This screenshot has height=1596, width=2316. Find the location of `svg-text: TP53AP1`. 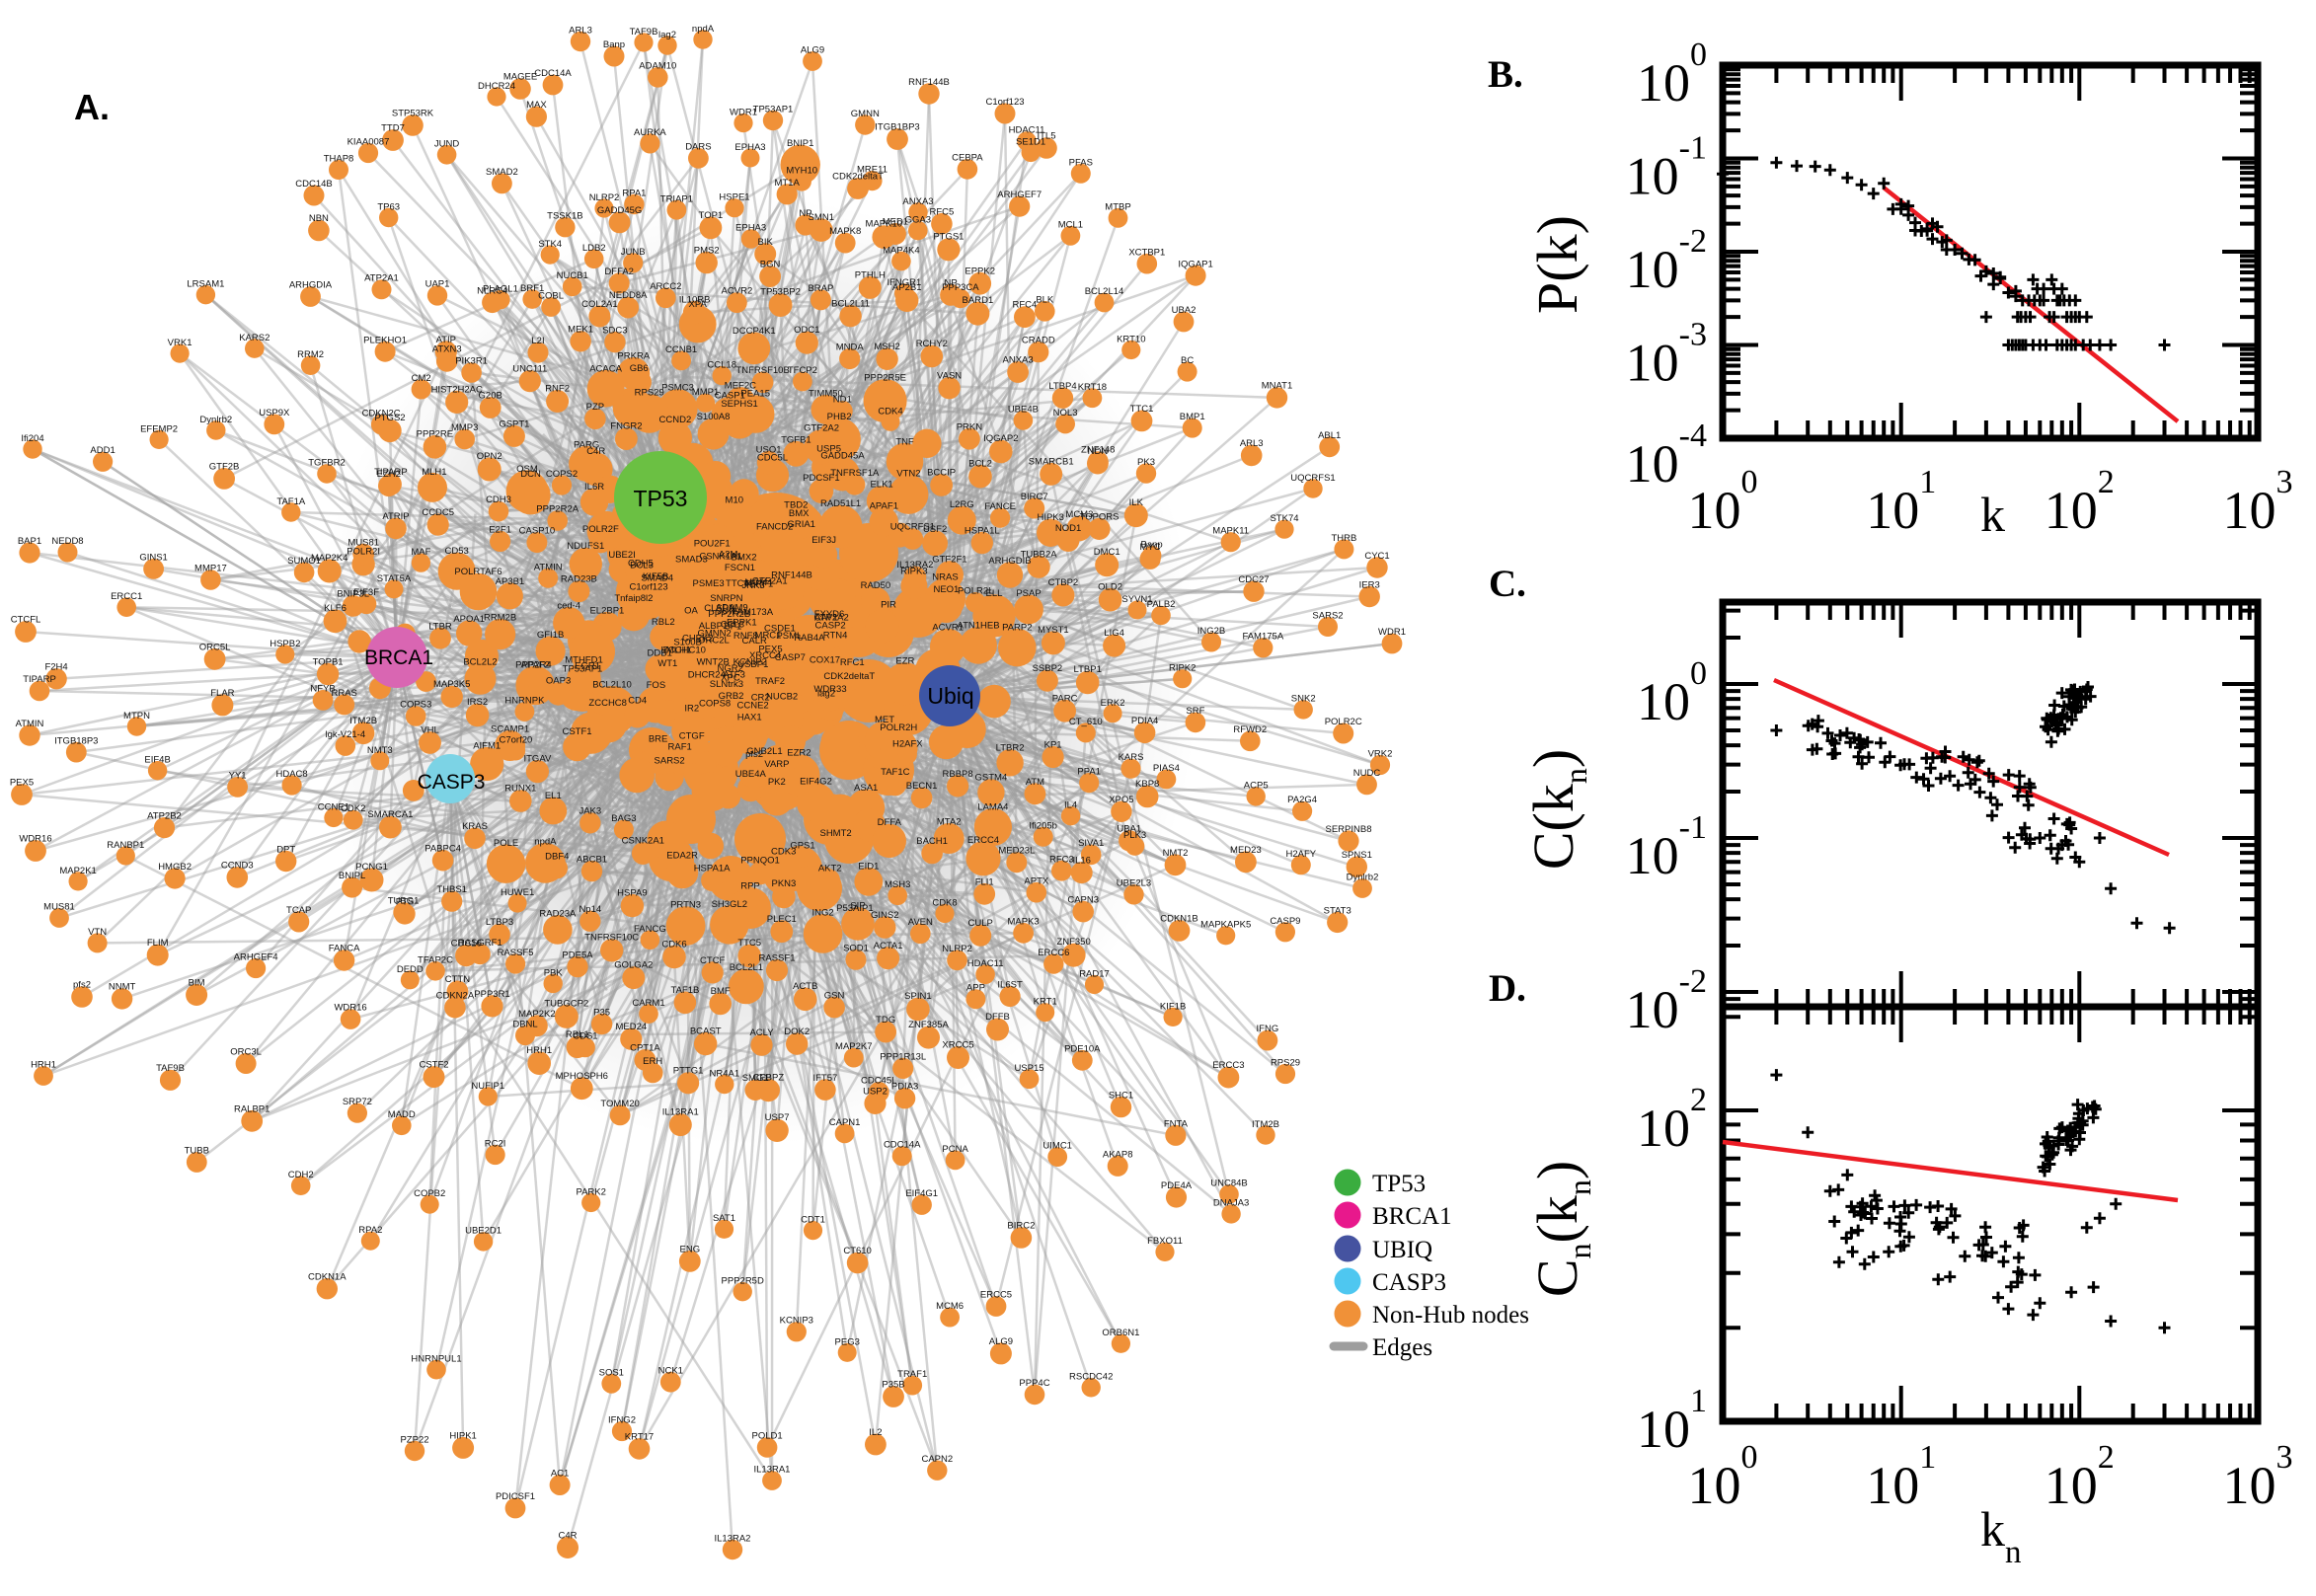

svg-text: TP53AP1 is located at coordinates (773, 109).